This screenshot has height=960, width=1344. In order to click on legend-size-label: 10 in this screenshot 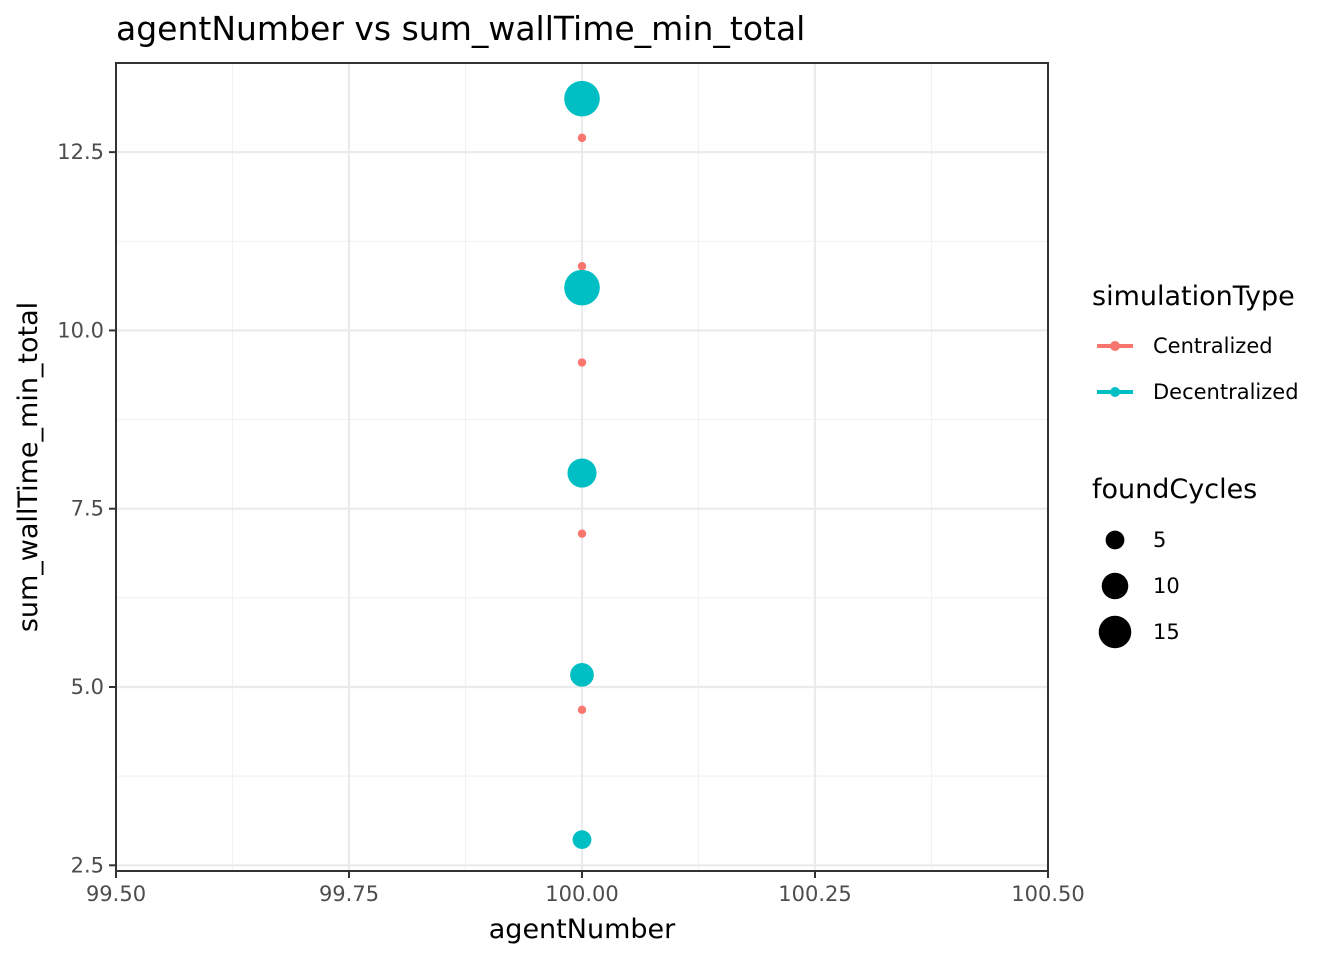, I will do `click(1166, 586)`.